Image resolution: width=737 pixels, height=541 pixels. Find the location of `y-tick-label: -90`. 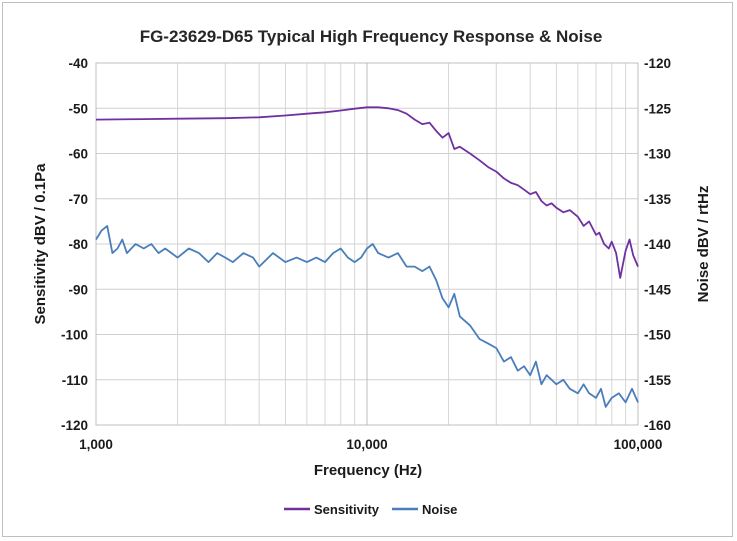

y-tick-label: -90 is located at coordinates (78, 289).